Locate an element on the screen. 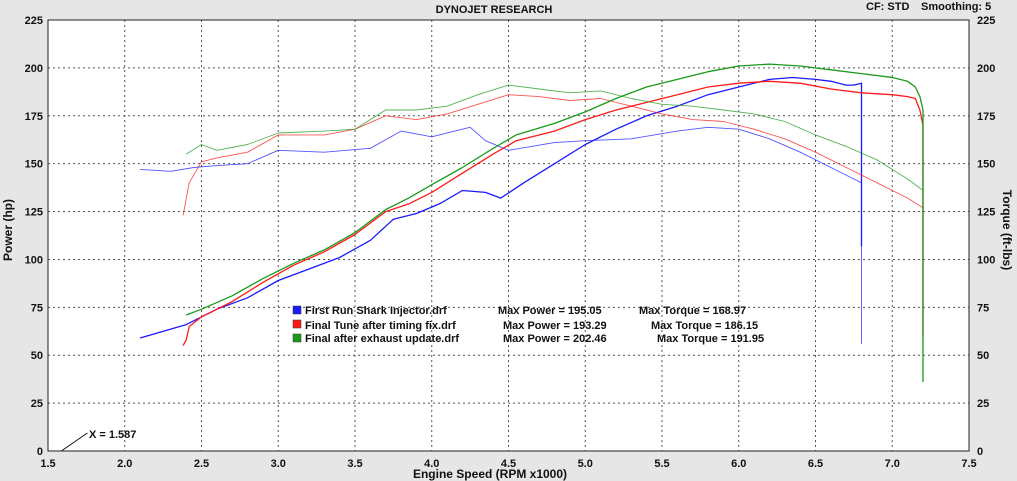 This screenshot has height=481, width=1017. cursor-marker is located at coordinates (74, 442).